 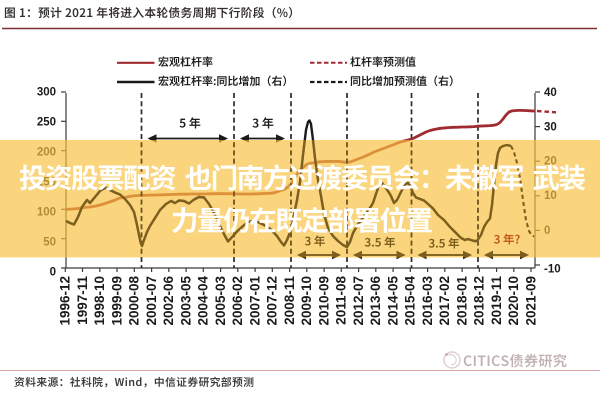 I want to click on svg-text: 2009-10, so click(x=306, y=301).